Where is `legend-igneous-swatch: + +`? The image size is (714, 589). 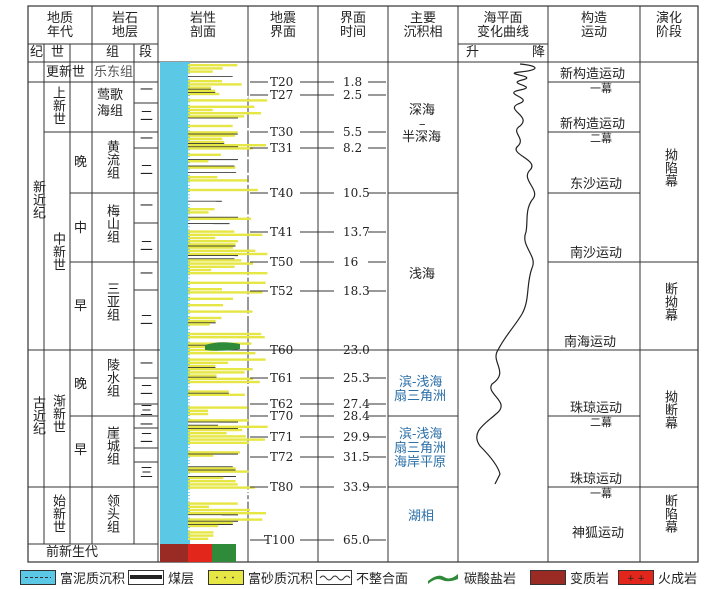
legend-igneous-swatch: + + is located at coordinates (636, 577).